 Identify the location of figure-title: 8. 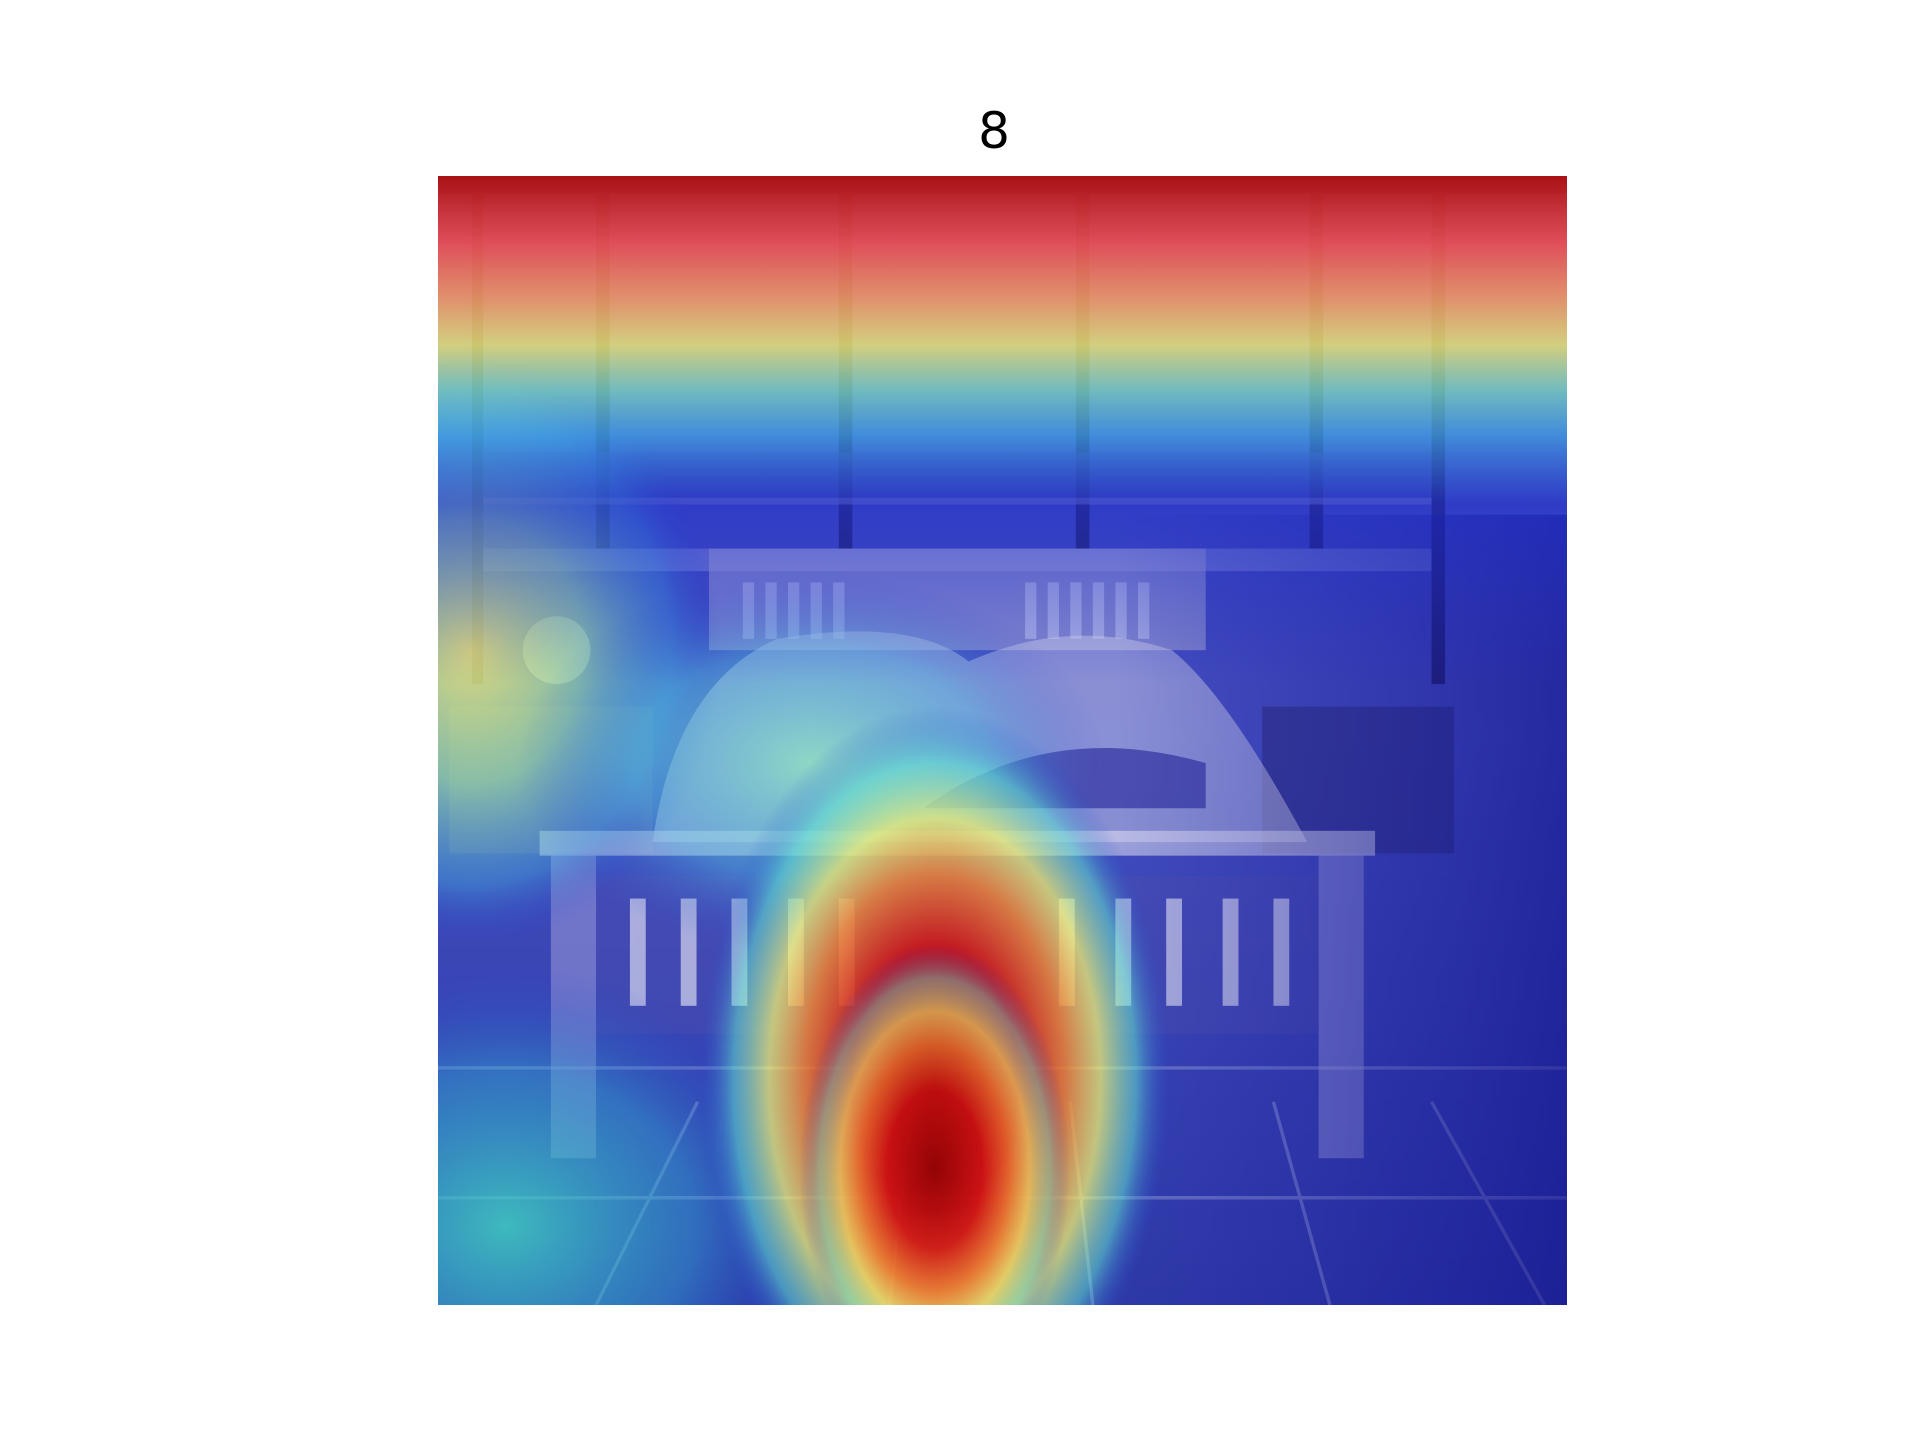
(994, 131).